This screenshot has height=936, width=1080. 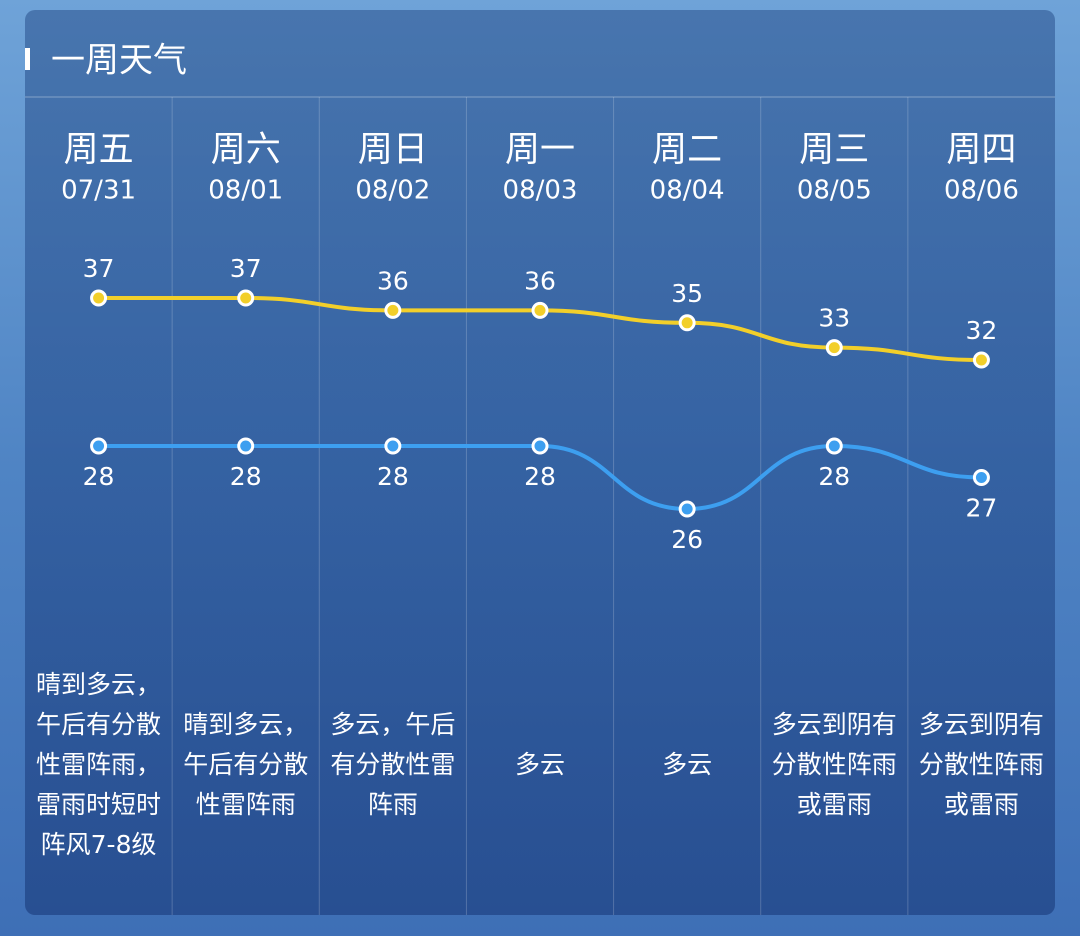 What do you see at coordinates (119, 61) in the screenshot?
I see `chart-title: 一周天气` at bounding box center [119, 61].